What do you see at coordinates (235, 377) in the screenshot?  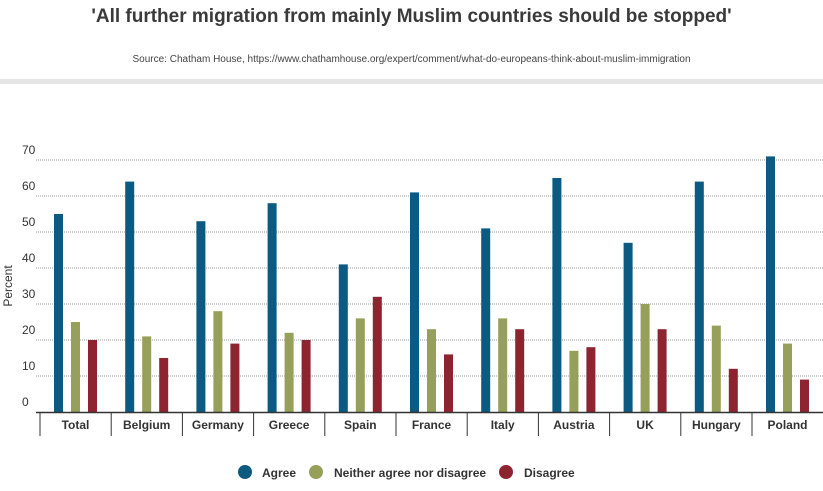 I see `bar-disagree-germany` at bounding box center [235, 377].